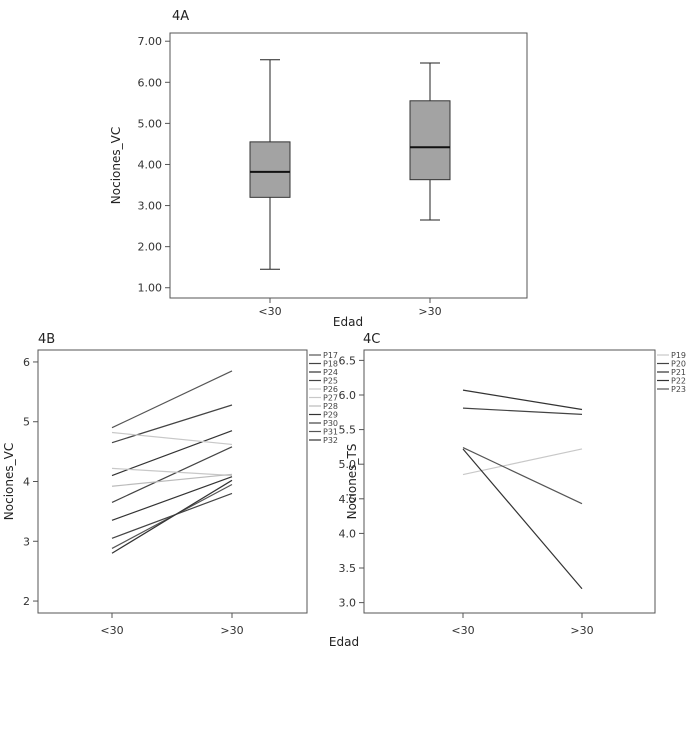 This screenshot has width=700, height=731. What do you see at coordinates (111, 630) in the screenshot?
I see `x-tick-label-4b: <30` at bounding box center [111, 630].